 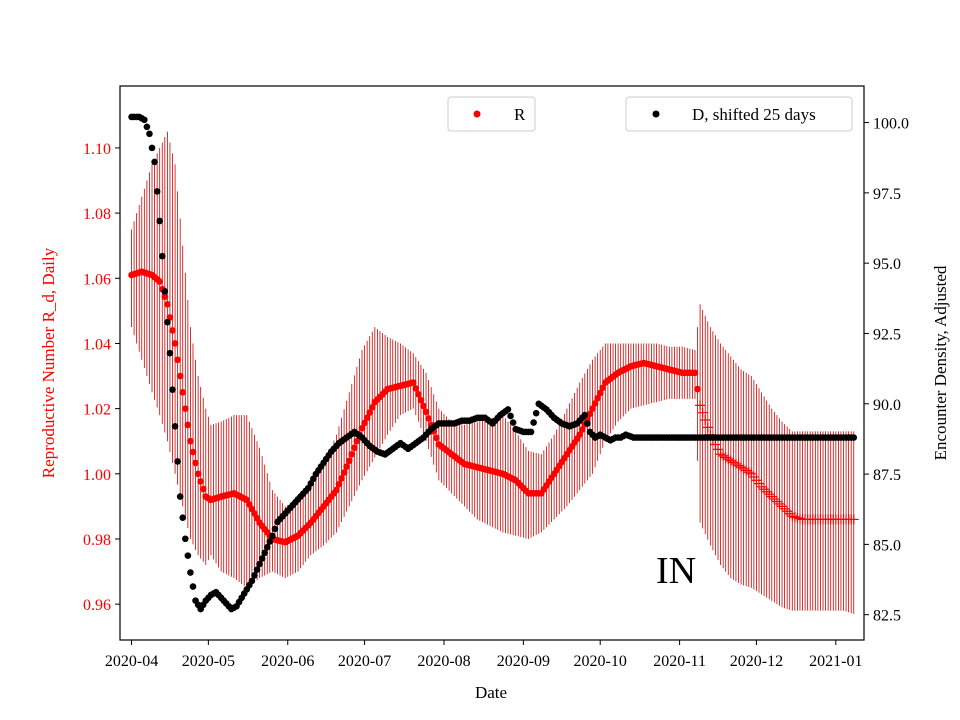 I want to click on y-left-tick-label: 1.00, so click(x=97, y=475).